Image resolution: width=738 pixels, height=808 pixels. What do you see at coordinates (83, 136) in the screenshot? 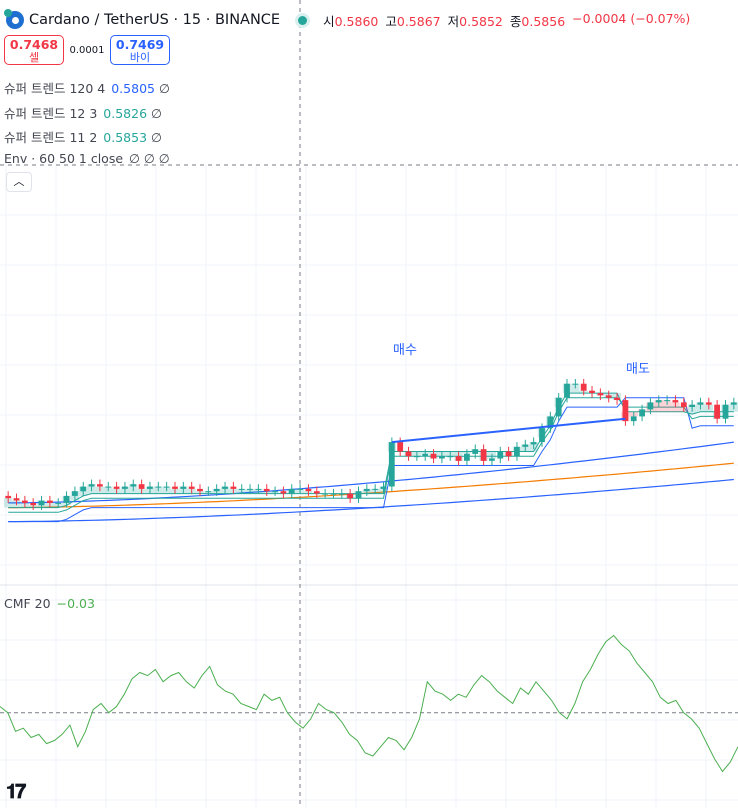
I see `indicator-supertrend-11: 슈퍼 트렌드 11 2 0.5853 ∅` at bounding box center [83, 136].